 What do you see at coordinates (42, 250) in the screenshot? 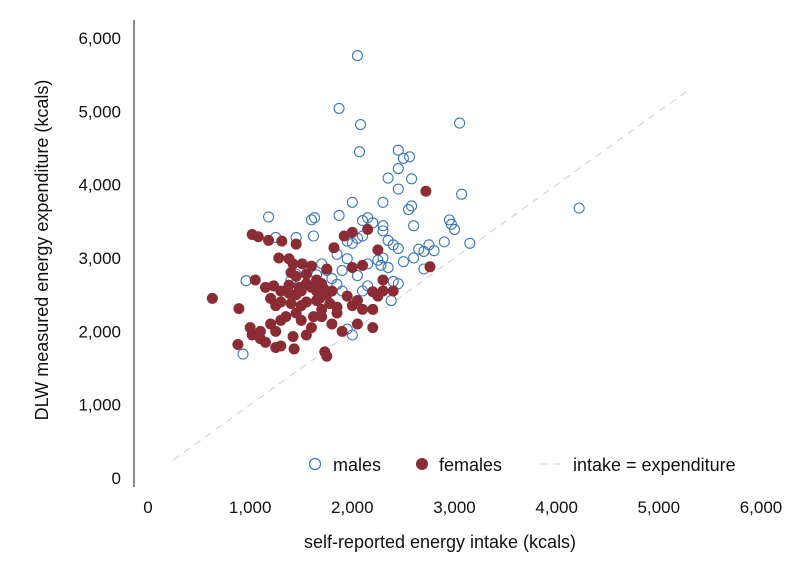
I see `y-axis-title: DLW measured energy expenditure (kcals)` at bounding box center [42, 250].